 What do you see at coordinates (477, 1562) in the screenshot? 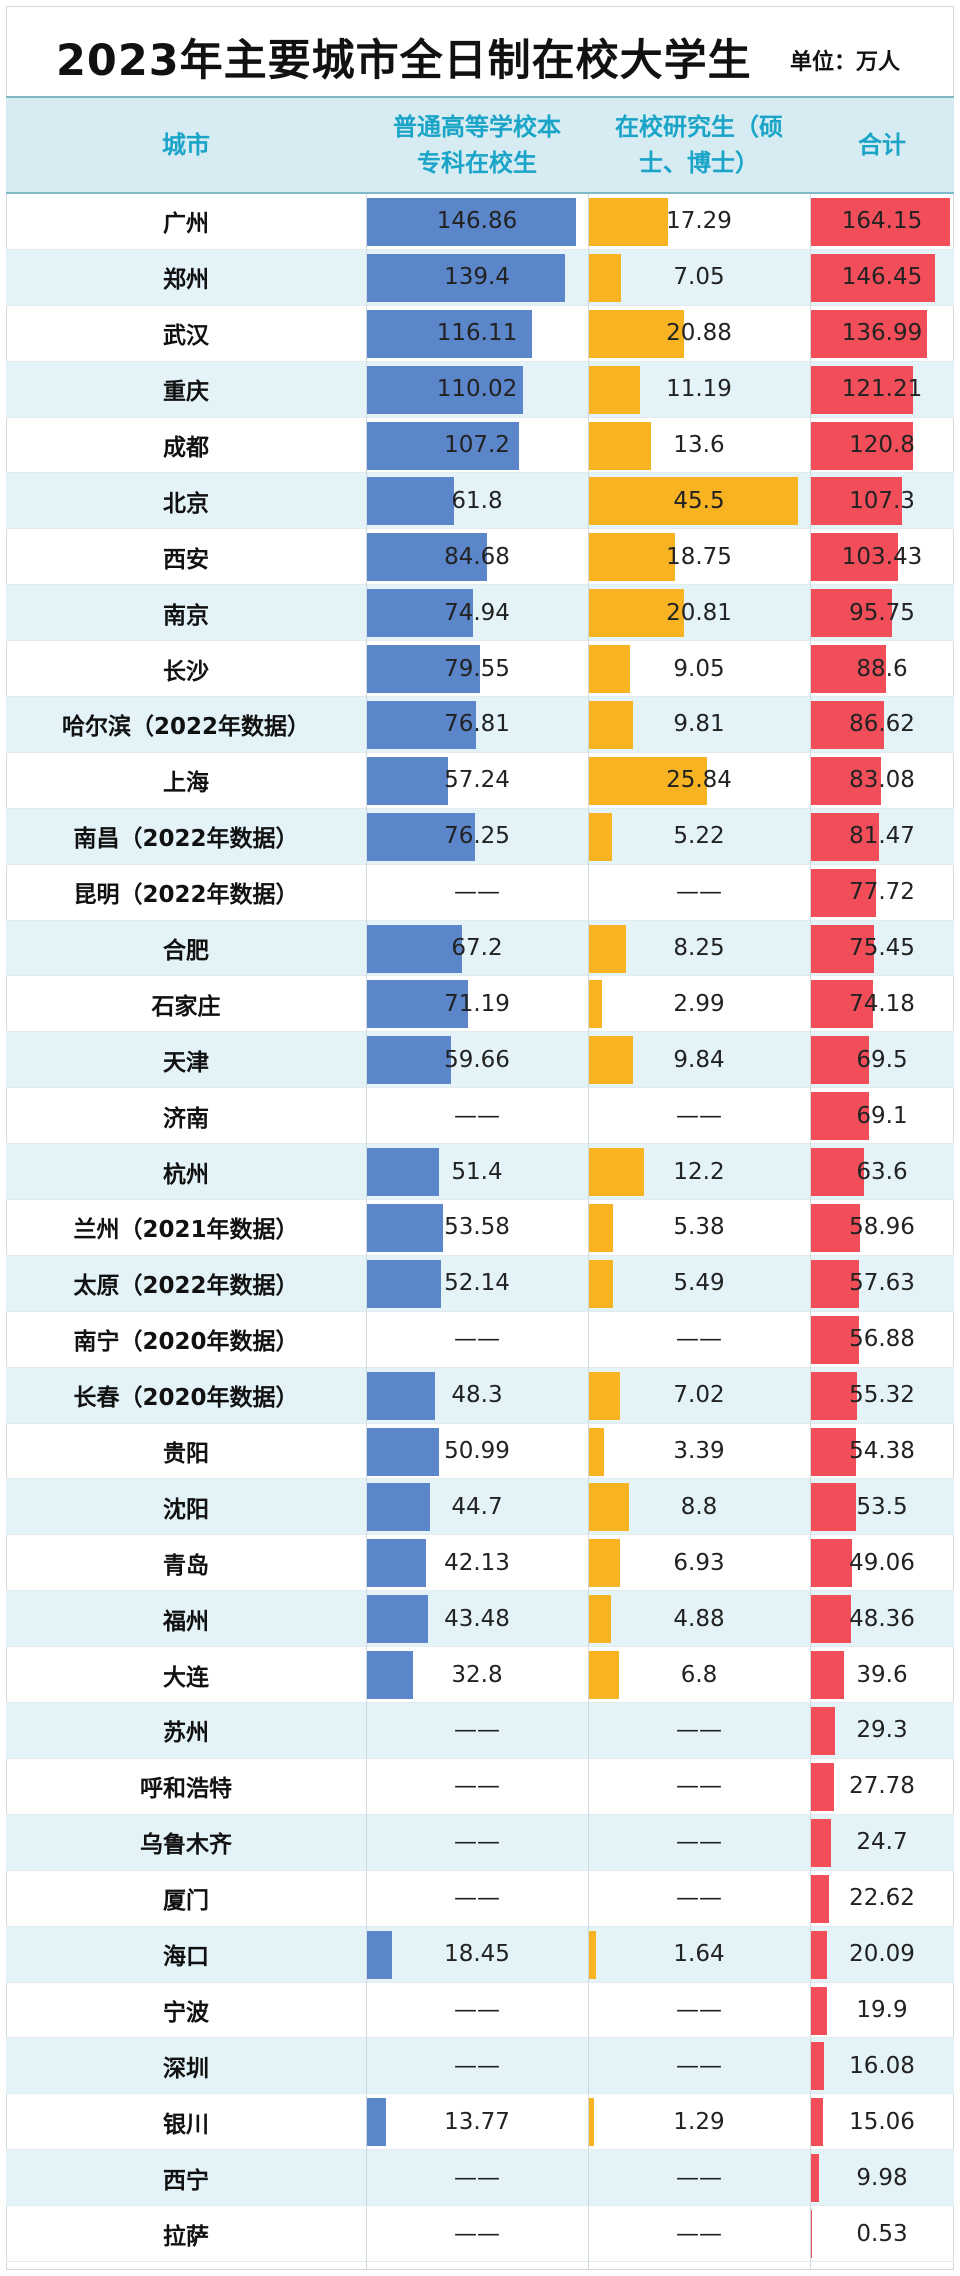
I see `undergrad-value: 42.13` at bounding box center [477, 1562].